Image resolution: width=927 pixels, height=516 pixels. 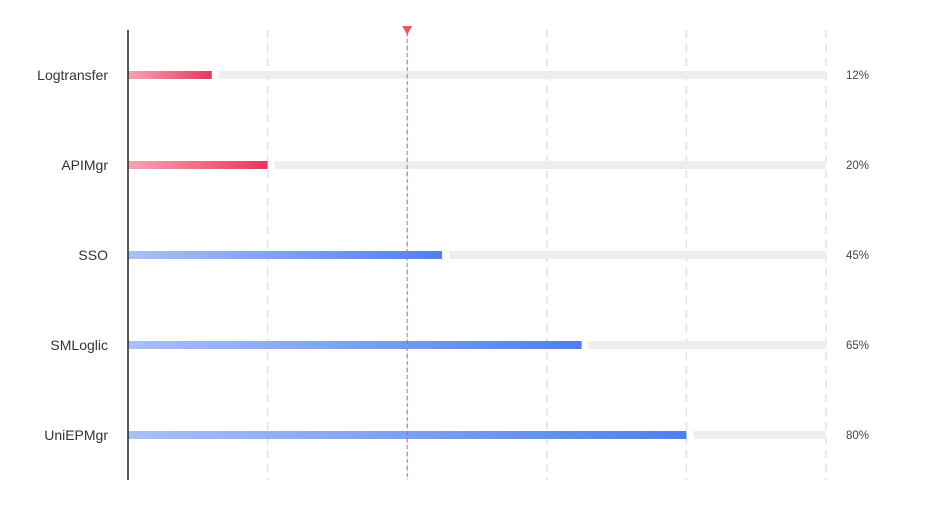 What do you see at coordinates (857, 436) in the screenshot?
I see `value-label: 80%` at bounding box center [857, 436].